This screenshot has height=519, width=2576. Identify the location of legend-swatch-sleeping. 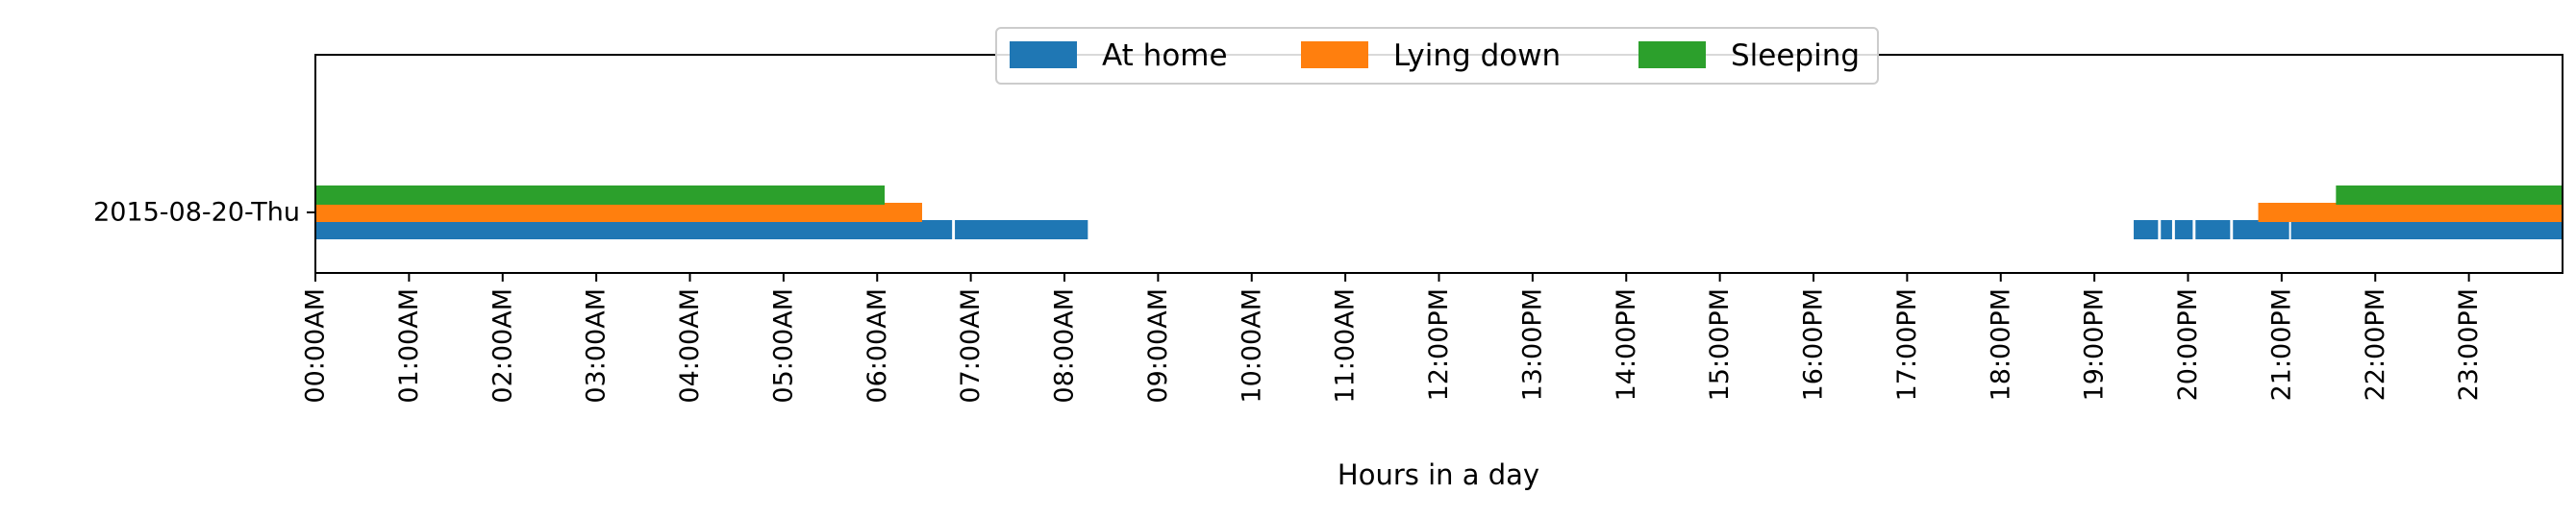
(1672, 54).